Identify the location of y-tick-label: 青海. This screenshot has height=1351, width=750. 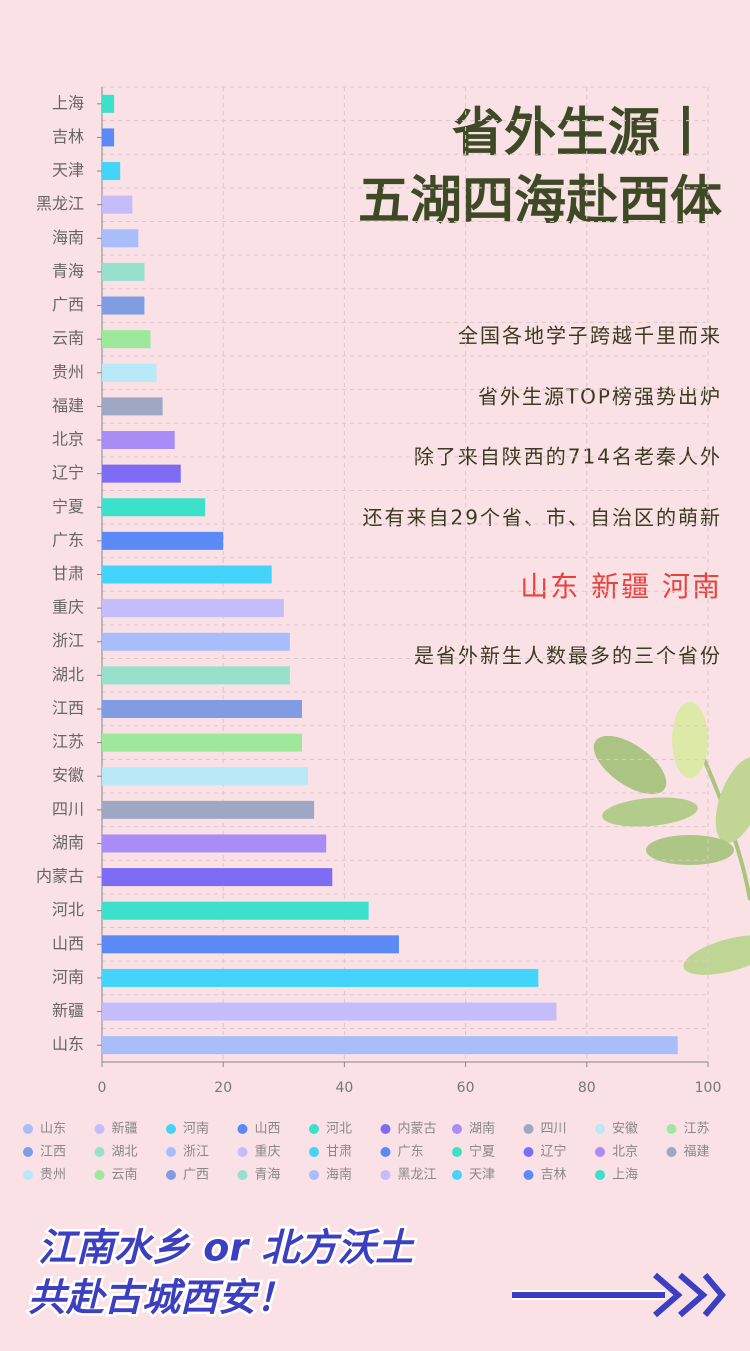
(68, 270).